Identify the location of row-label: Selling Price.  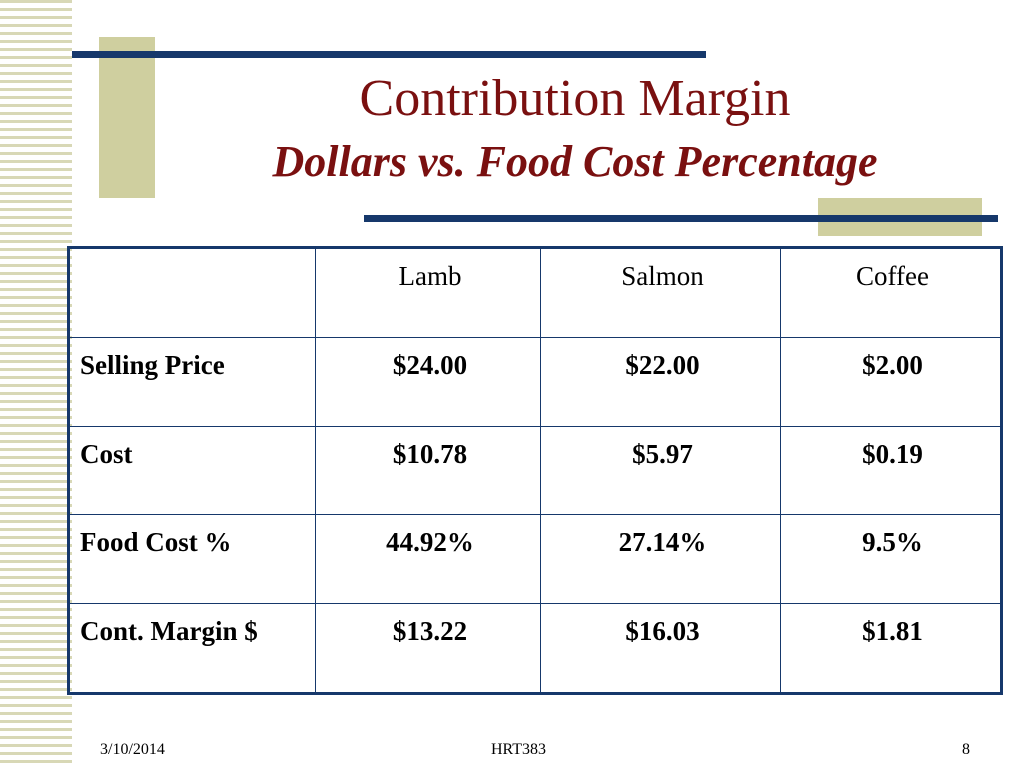
(192, 382).